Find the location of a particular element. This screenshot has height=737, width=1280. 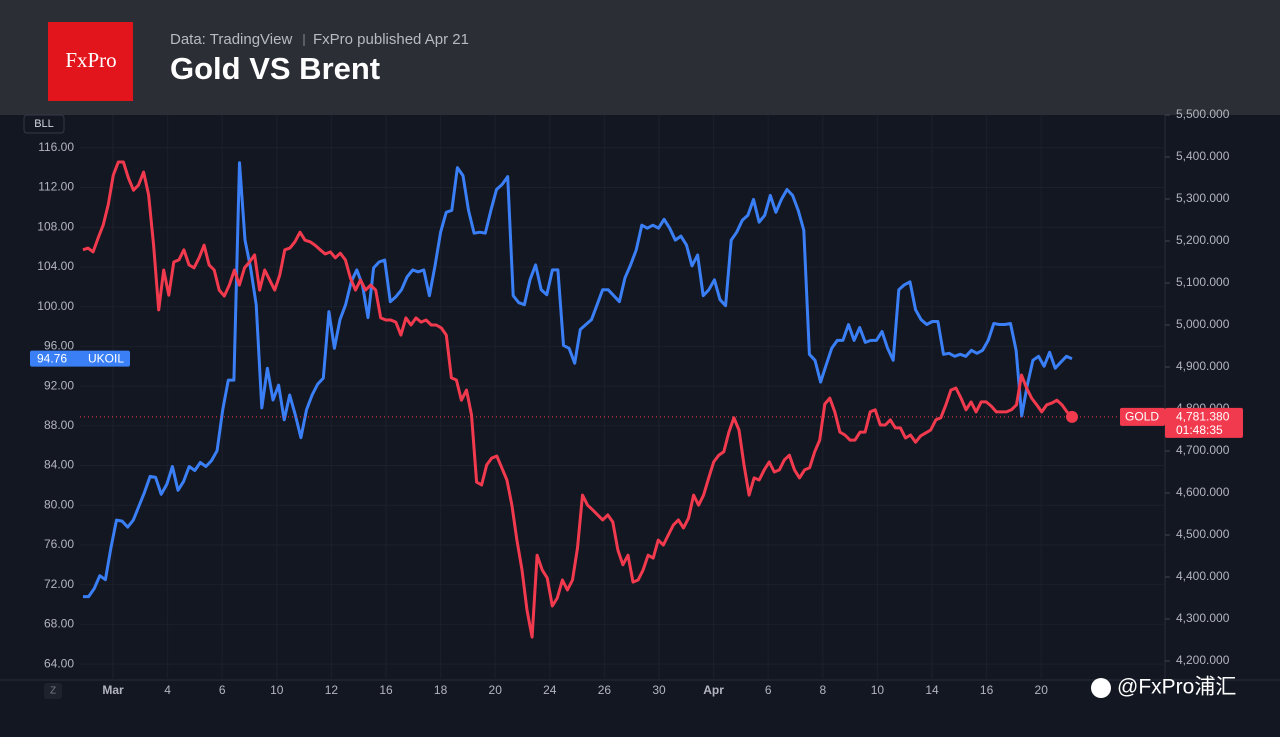

y2-tick-label: 5,400.000 is located at coordinates (1203, 156).